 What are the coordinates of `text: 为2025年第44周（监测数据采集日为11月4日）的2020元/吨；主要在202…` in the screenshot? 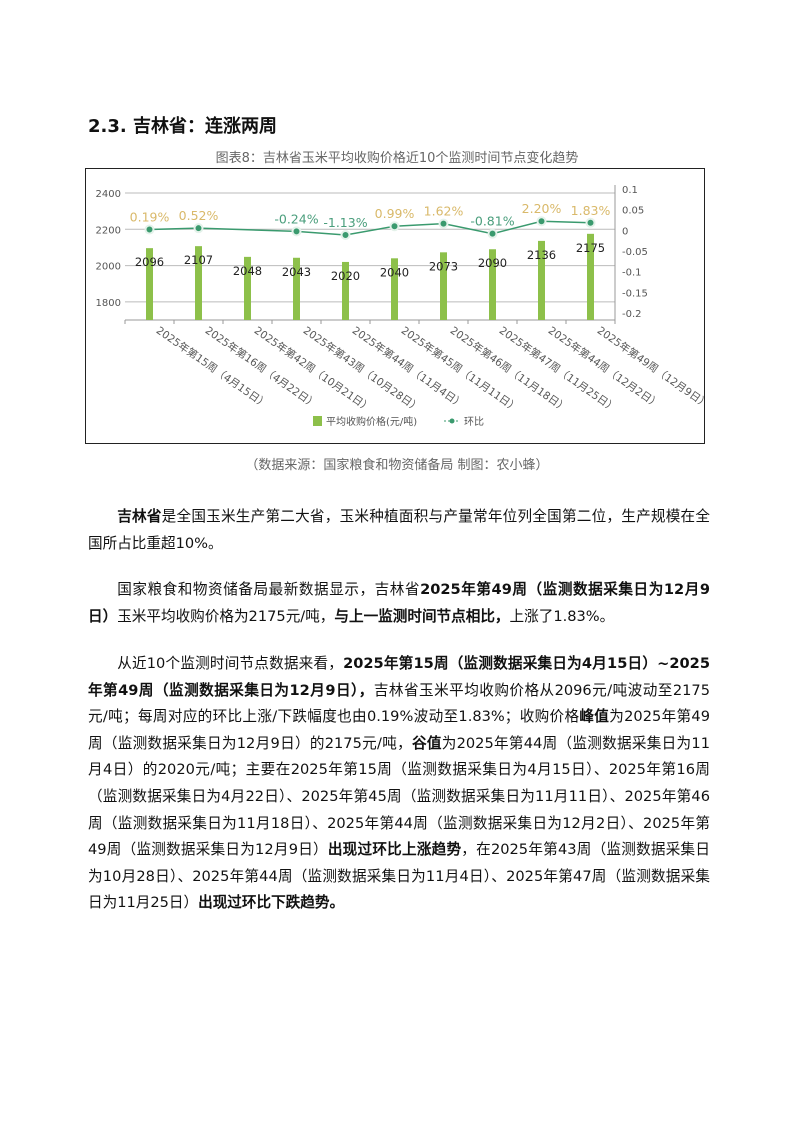 It's located at (399, 796).